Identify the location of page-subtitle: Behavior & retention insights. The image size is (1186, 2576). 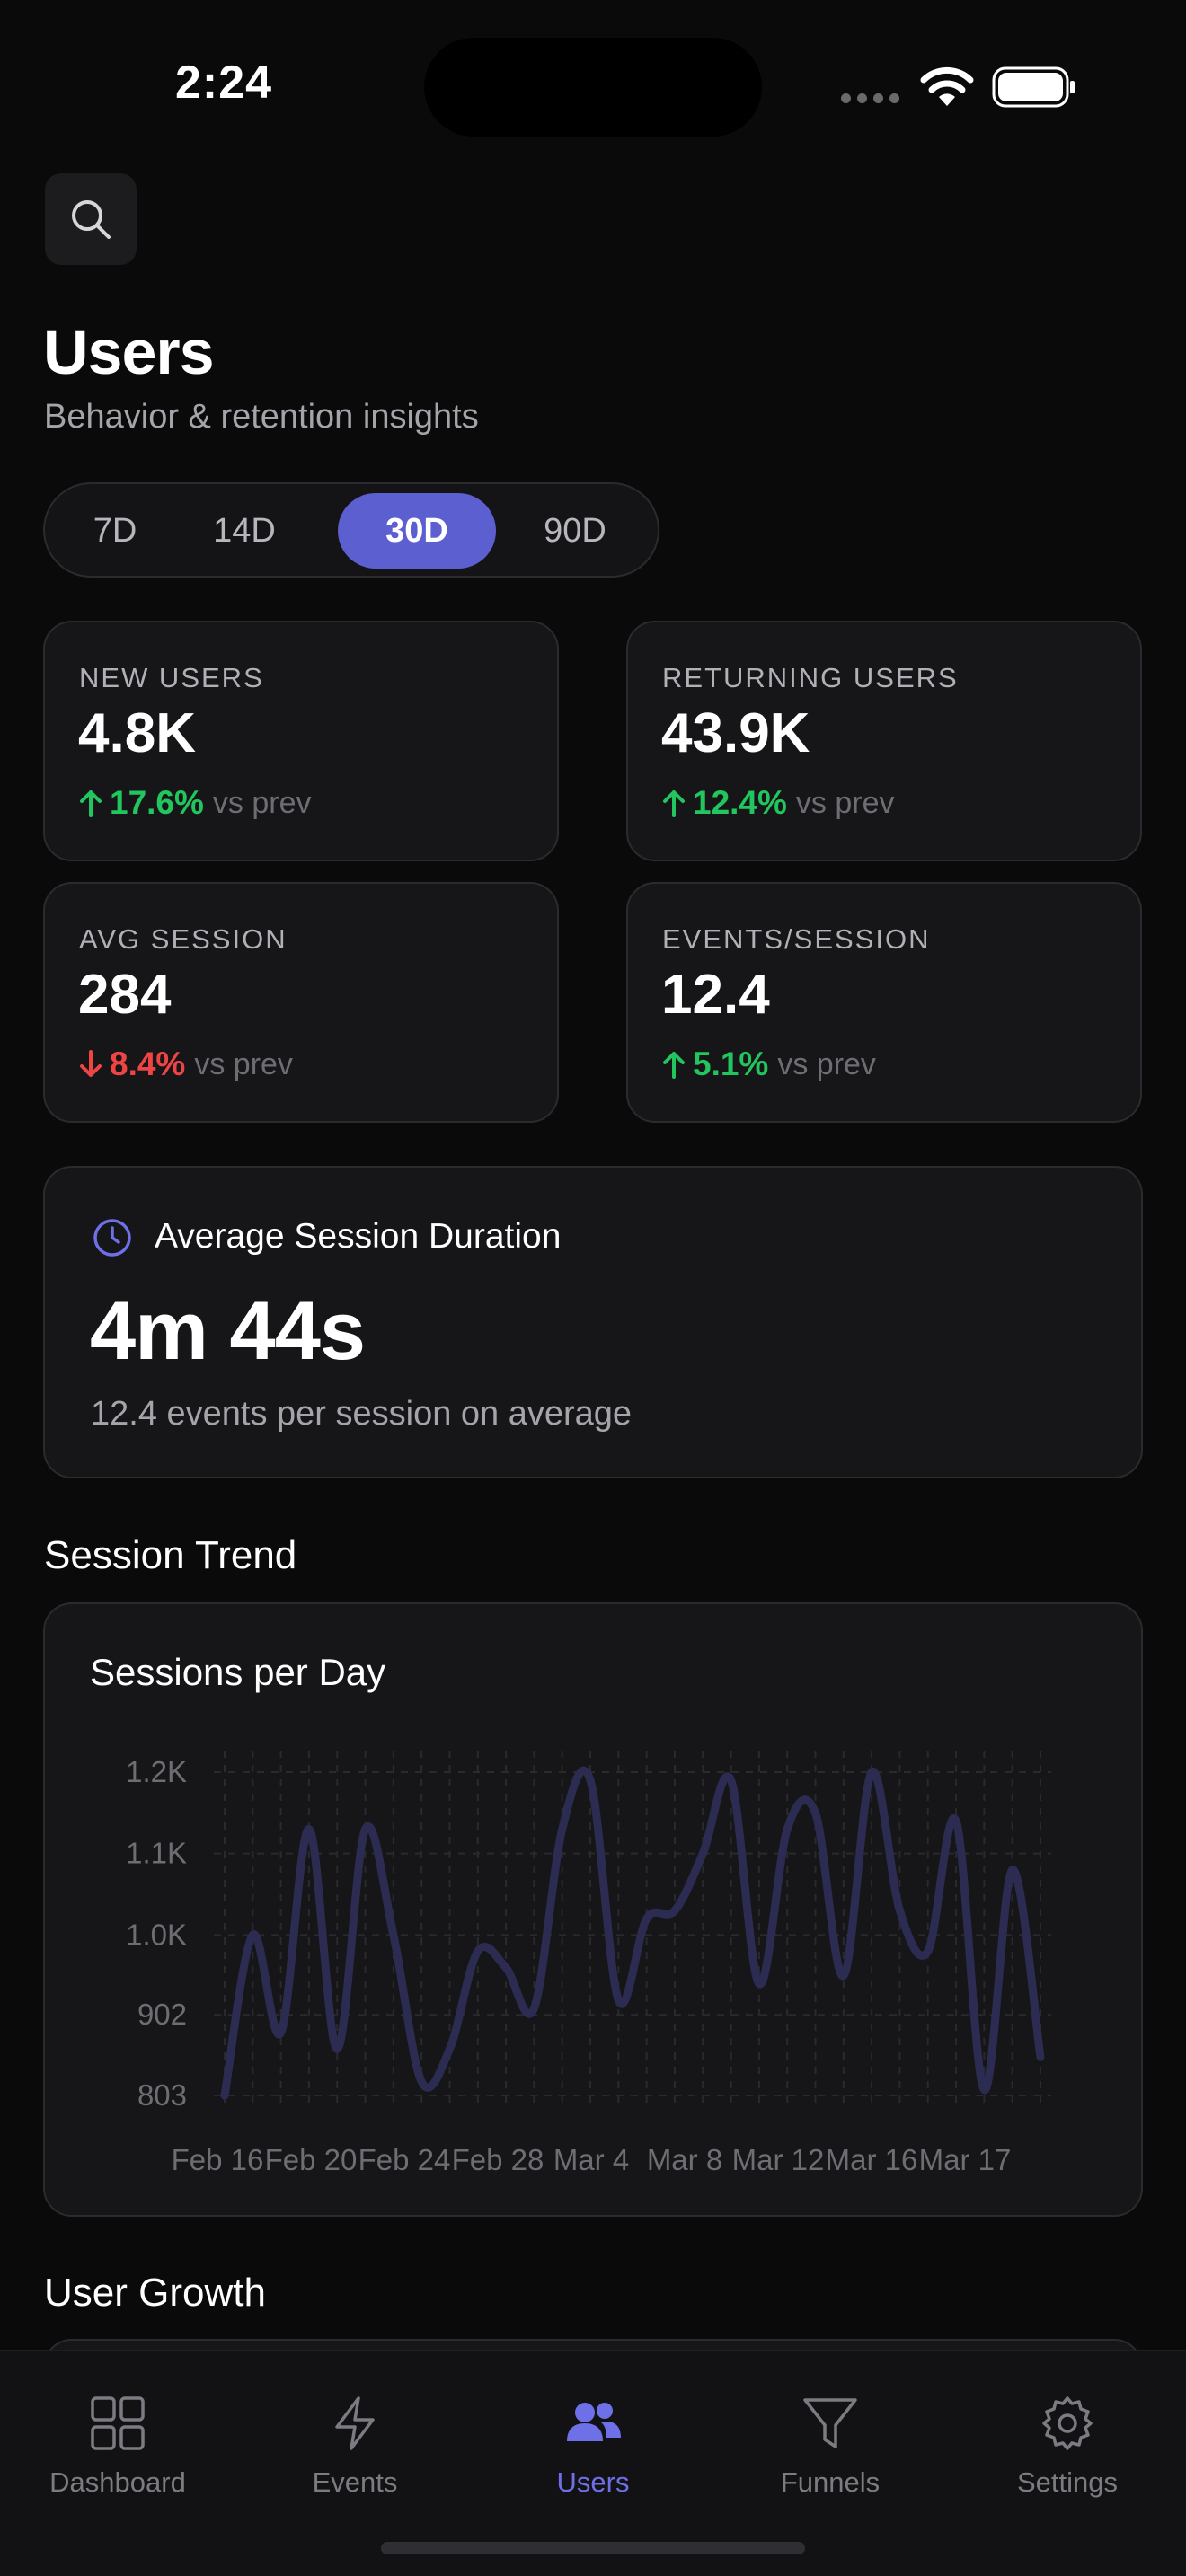
(261, 417).